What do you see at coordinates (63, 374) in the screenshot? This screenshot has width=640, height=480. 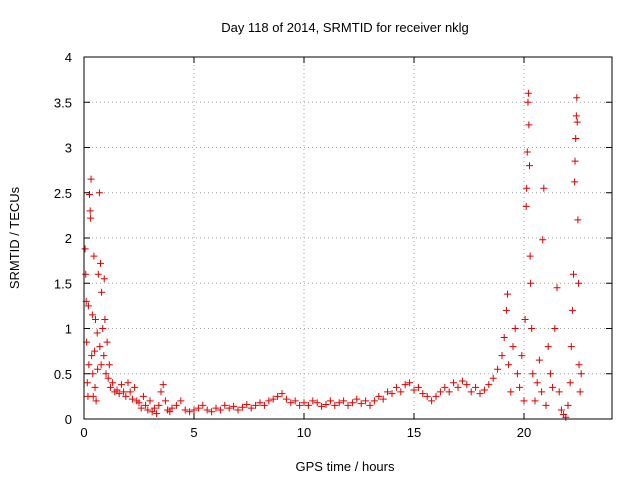 I see `y-tick-label: 0.5` at bounding box center [63, 374].